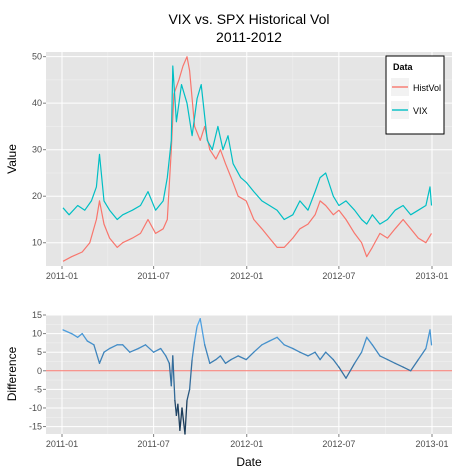  I want to click on bottom-x-tick-label: 2012-01, so click(246, 444).